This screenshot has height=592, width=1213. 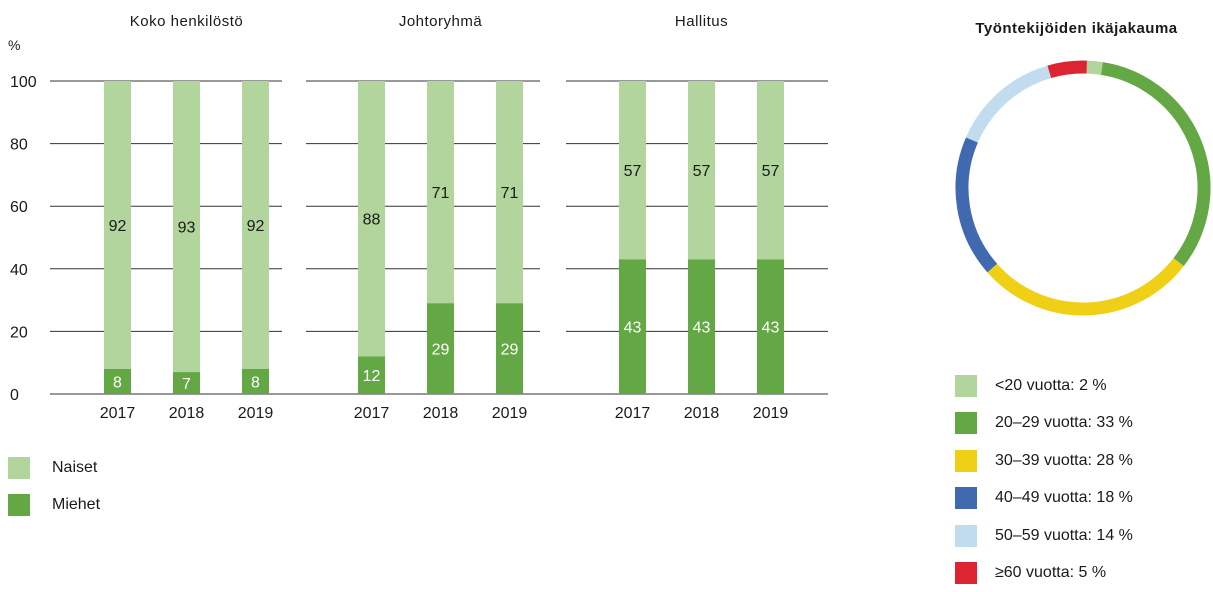 I want to click on data-label-naiset: 88, so click(x=372, y=220).